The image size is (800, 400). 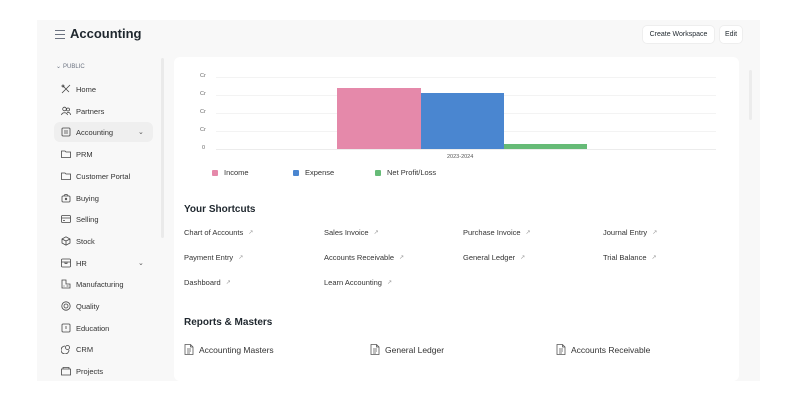 What do you see at coordinates (103, 219) in the screenshot?
I see `sidebar-item-selling: Selling` at bounding box center [103, 219].